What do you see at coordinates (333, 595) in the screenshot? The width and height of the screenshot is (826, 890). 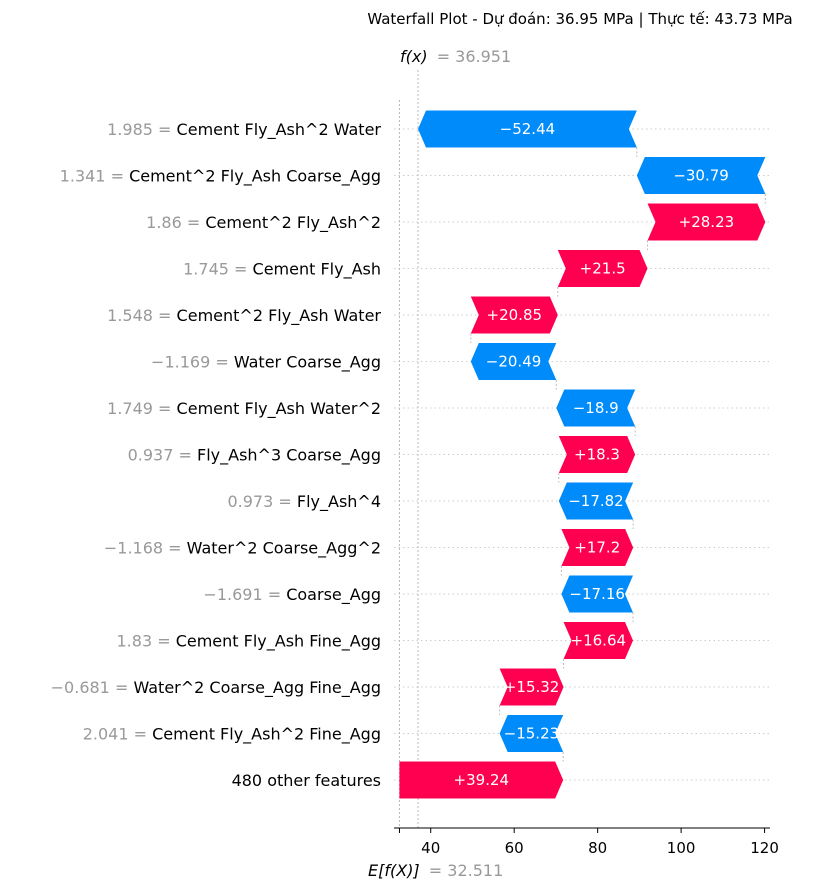 I see `feature-name: Coarse_Agg` at bounding box center [333, 595].